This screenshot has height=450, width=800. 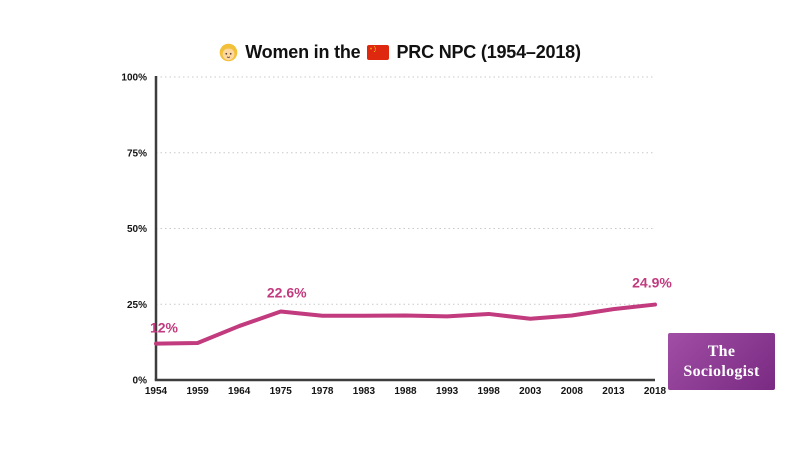 What do you see at coordinates (287, 293) in the screenshot?
I see `point-label-1975: 22.6%` at bounding box center [287, 293].